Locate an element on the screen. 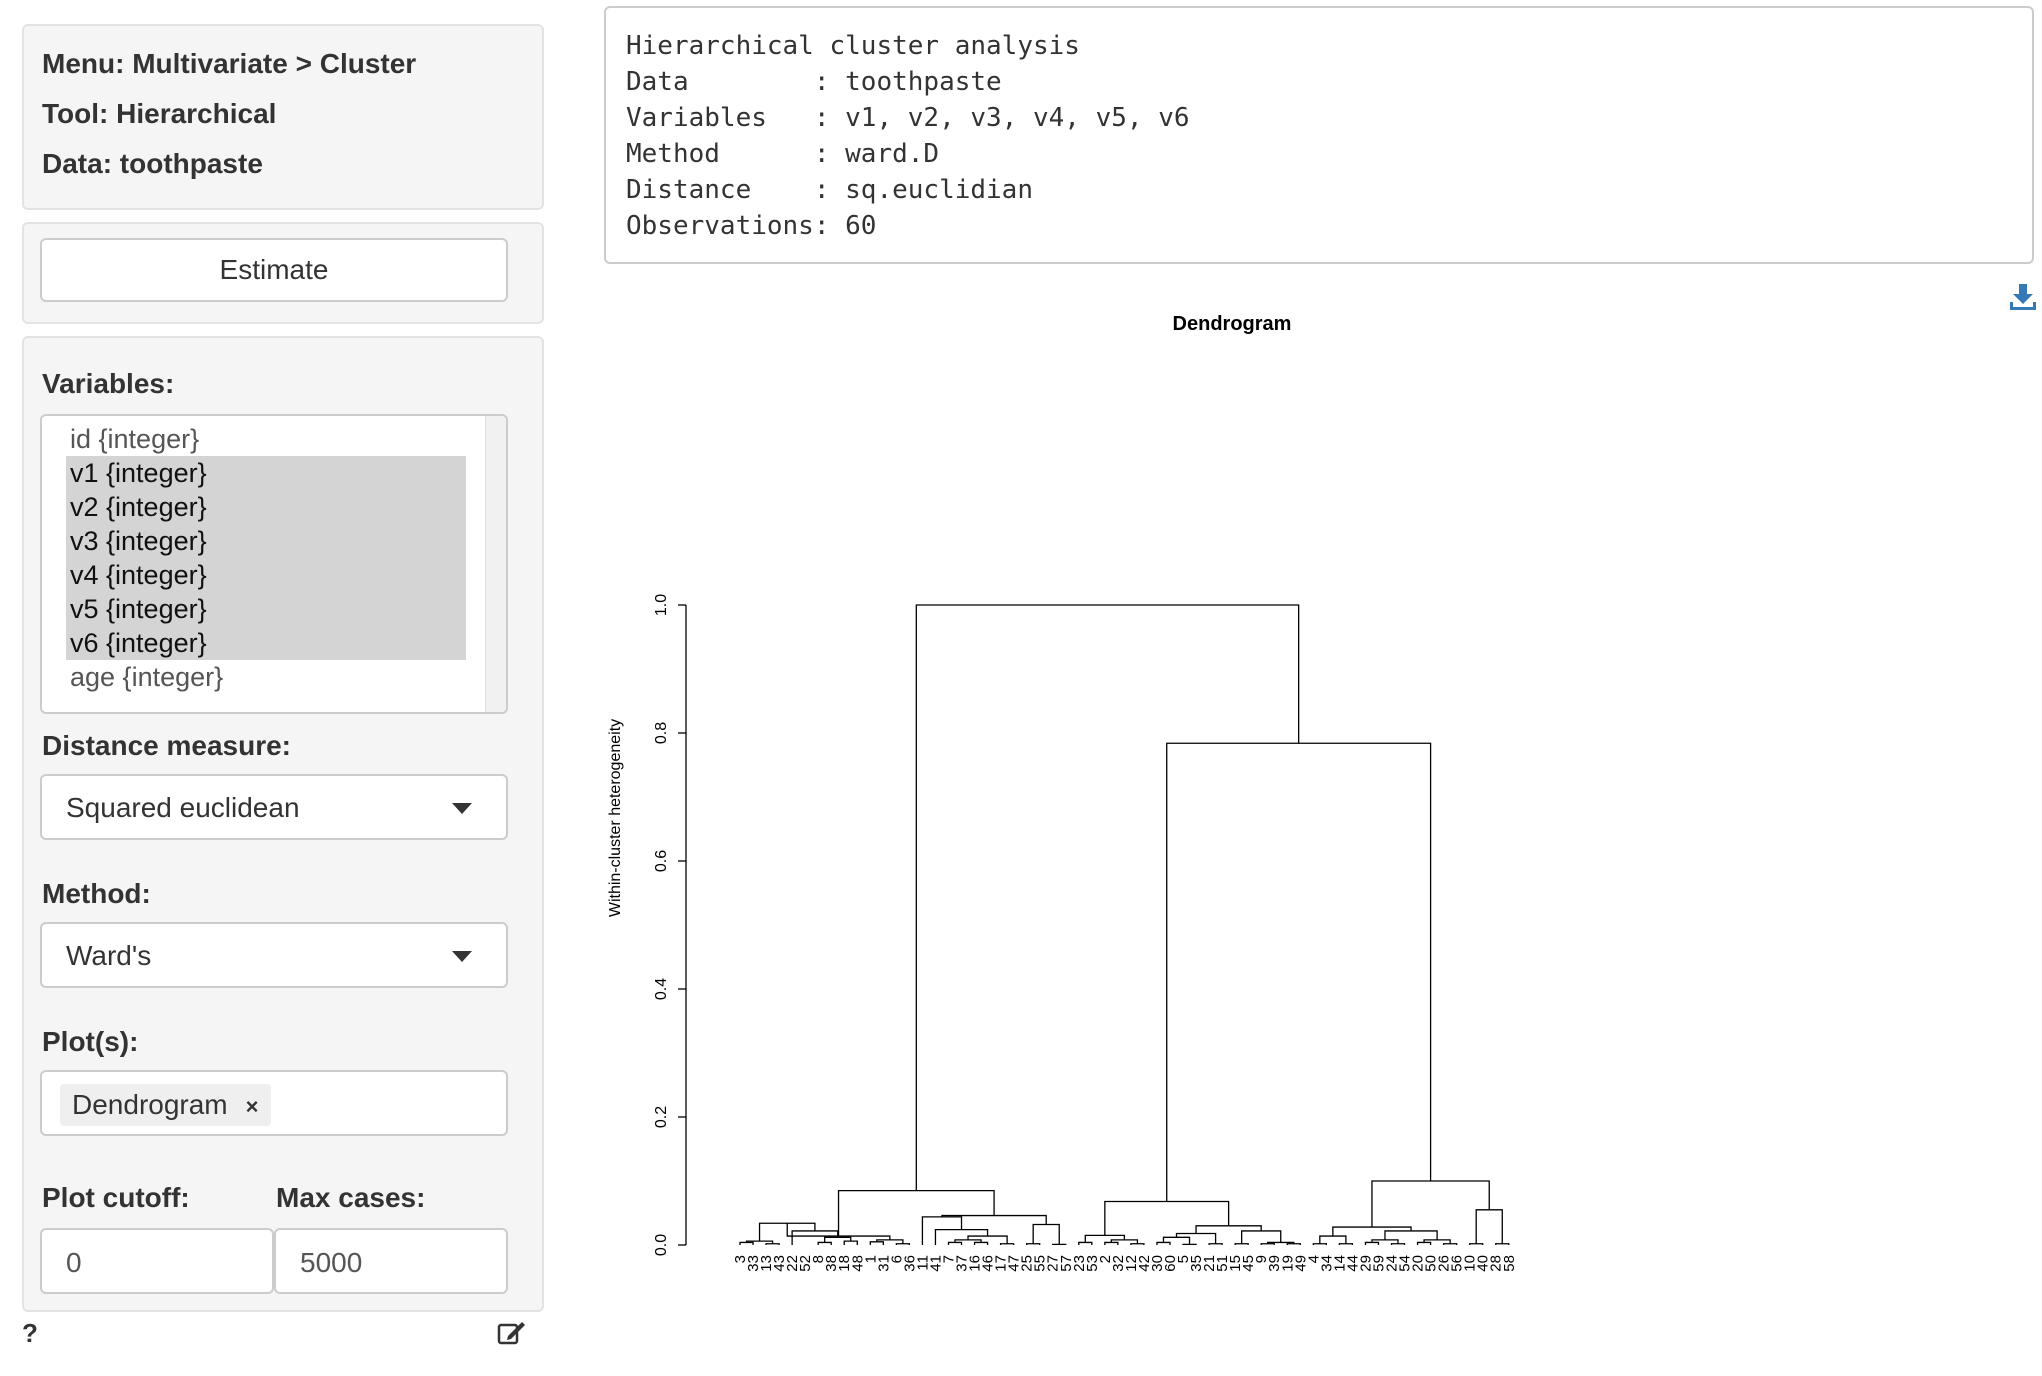 The height and width of the screenshot is (1376, 2042). close-icon: × is located at coordinates (252, 1106).